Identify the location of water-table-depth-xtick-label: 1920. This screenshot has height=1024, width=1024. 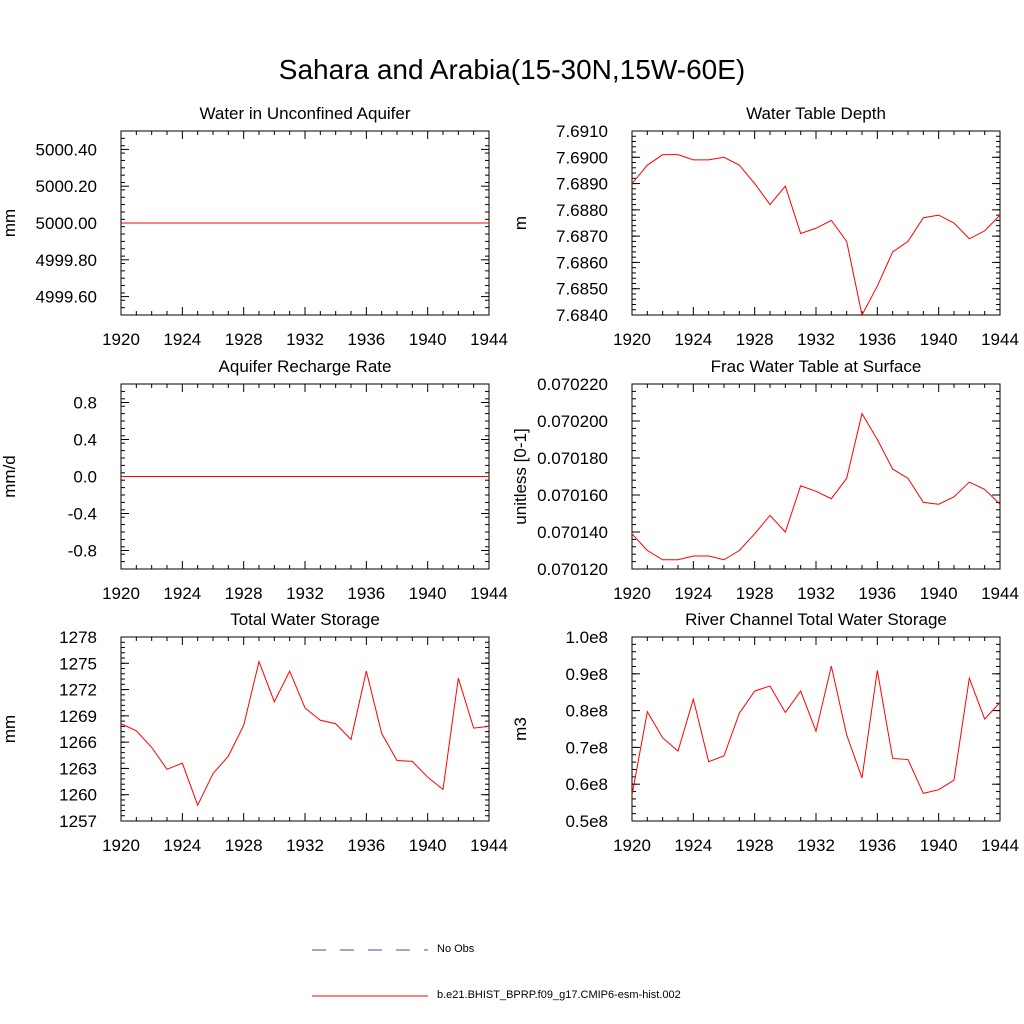
(632, 339).